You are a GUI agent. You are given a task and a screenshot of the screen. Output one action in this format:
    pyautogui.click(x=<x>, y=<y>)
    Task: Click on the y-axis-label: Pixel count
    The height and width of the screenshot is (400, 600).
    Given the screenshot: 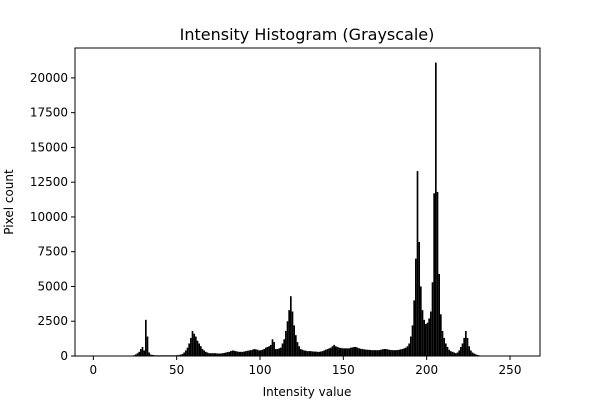 What is the action you would take?
    pyautogui.click(x=9, y=202)
    